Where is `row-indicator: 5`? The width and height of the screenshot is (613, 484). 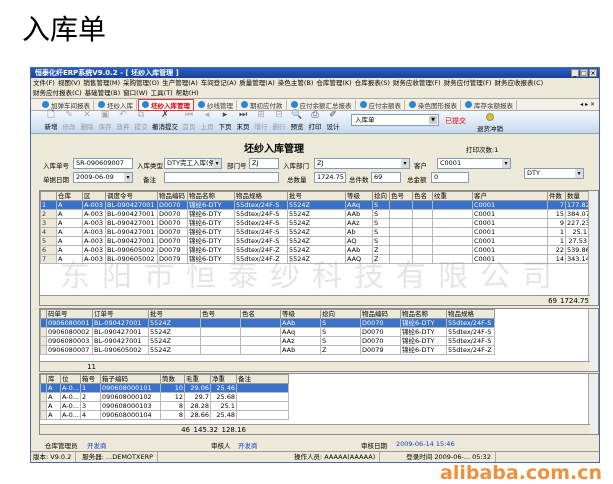
row-indicator: 5 is located at coordinates (48, 241).